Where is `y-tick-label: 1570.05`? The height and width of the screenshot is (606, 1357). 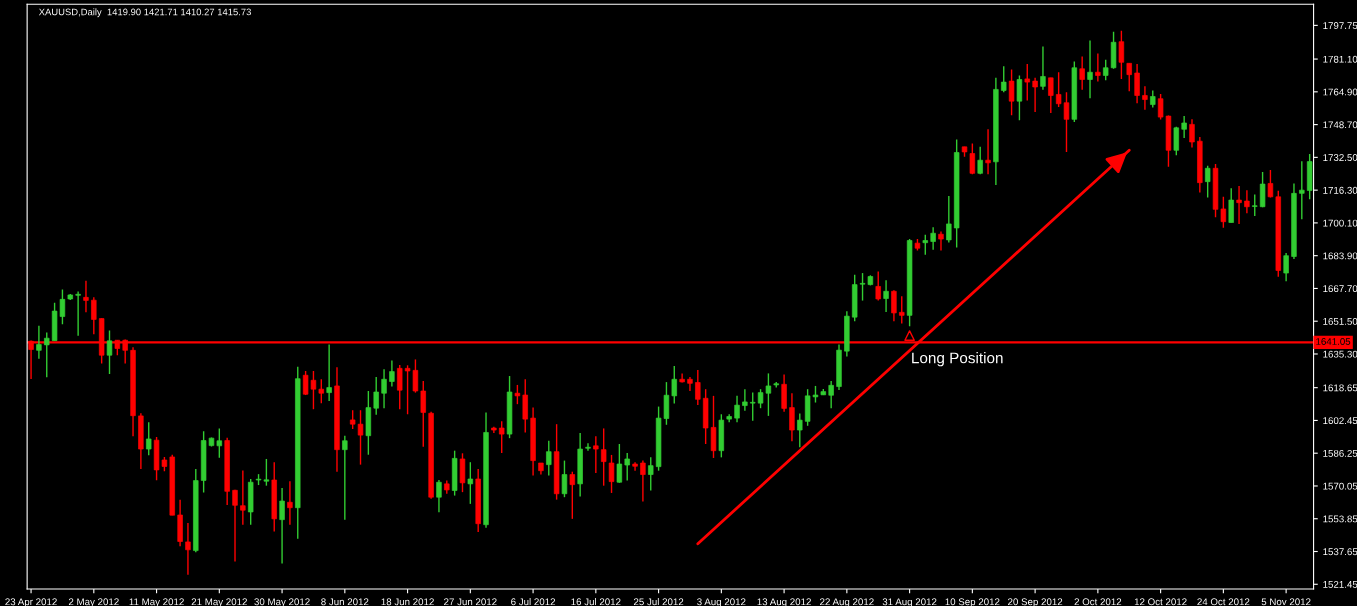
y-tick-label: 1570.05 is located at coordinates (1340, 486).